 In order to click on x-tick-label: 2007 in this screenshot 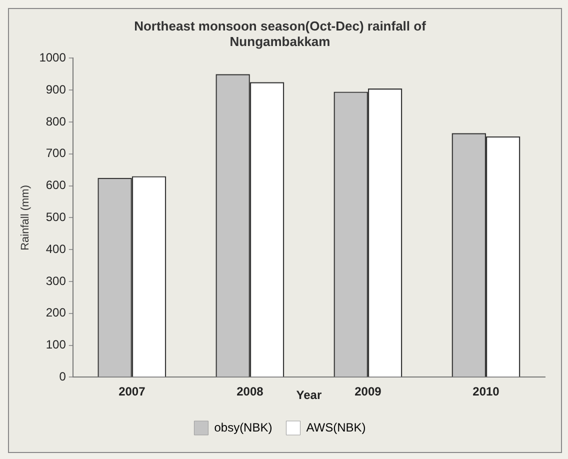, I will do `click(132, 391)`.